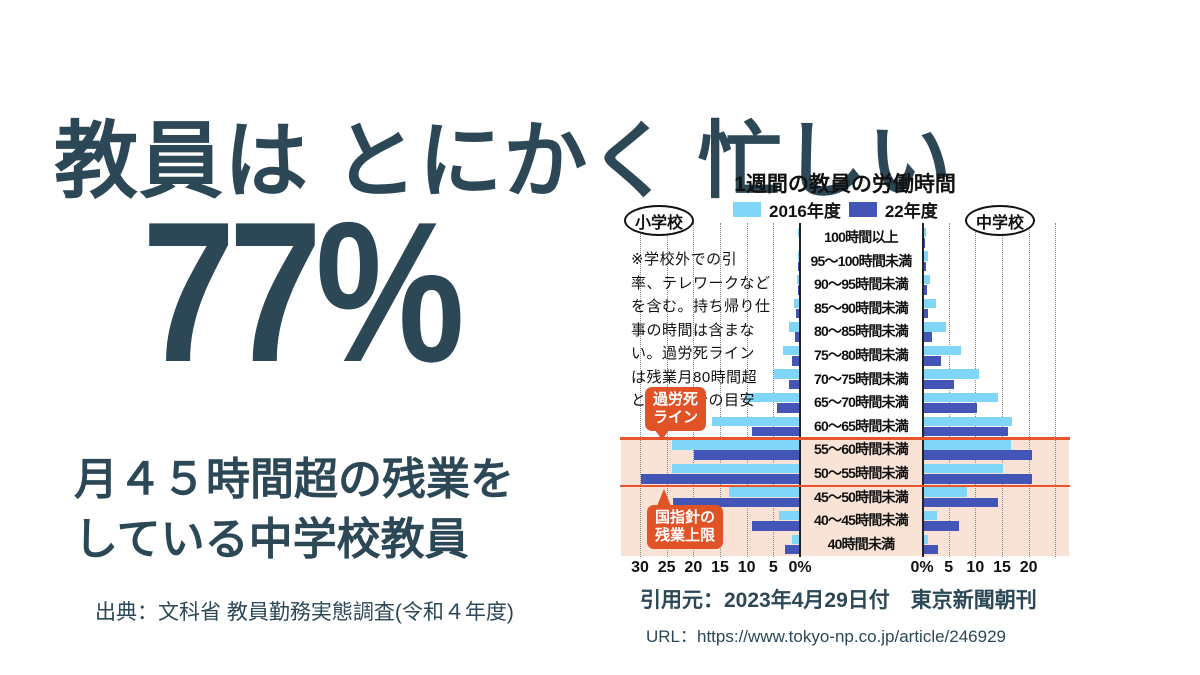  What do you see at coordinates (294, 479) in the screenshot?
I see `stat-caption-line-1: 月４５時間超の残業を` at bounding box center [294, 479].